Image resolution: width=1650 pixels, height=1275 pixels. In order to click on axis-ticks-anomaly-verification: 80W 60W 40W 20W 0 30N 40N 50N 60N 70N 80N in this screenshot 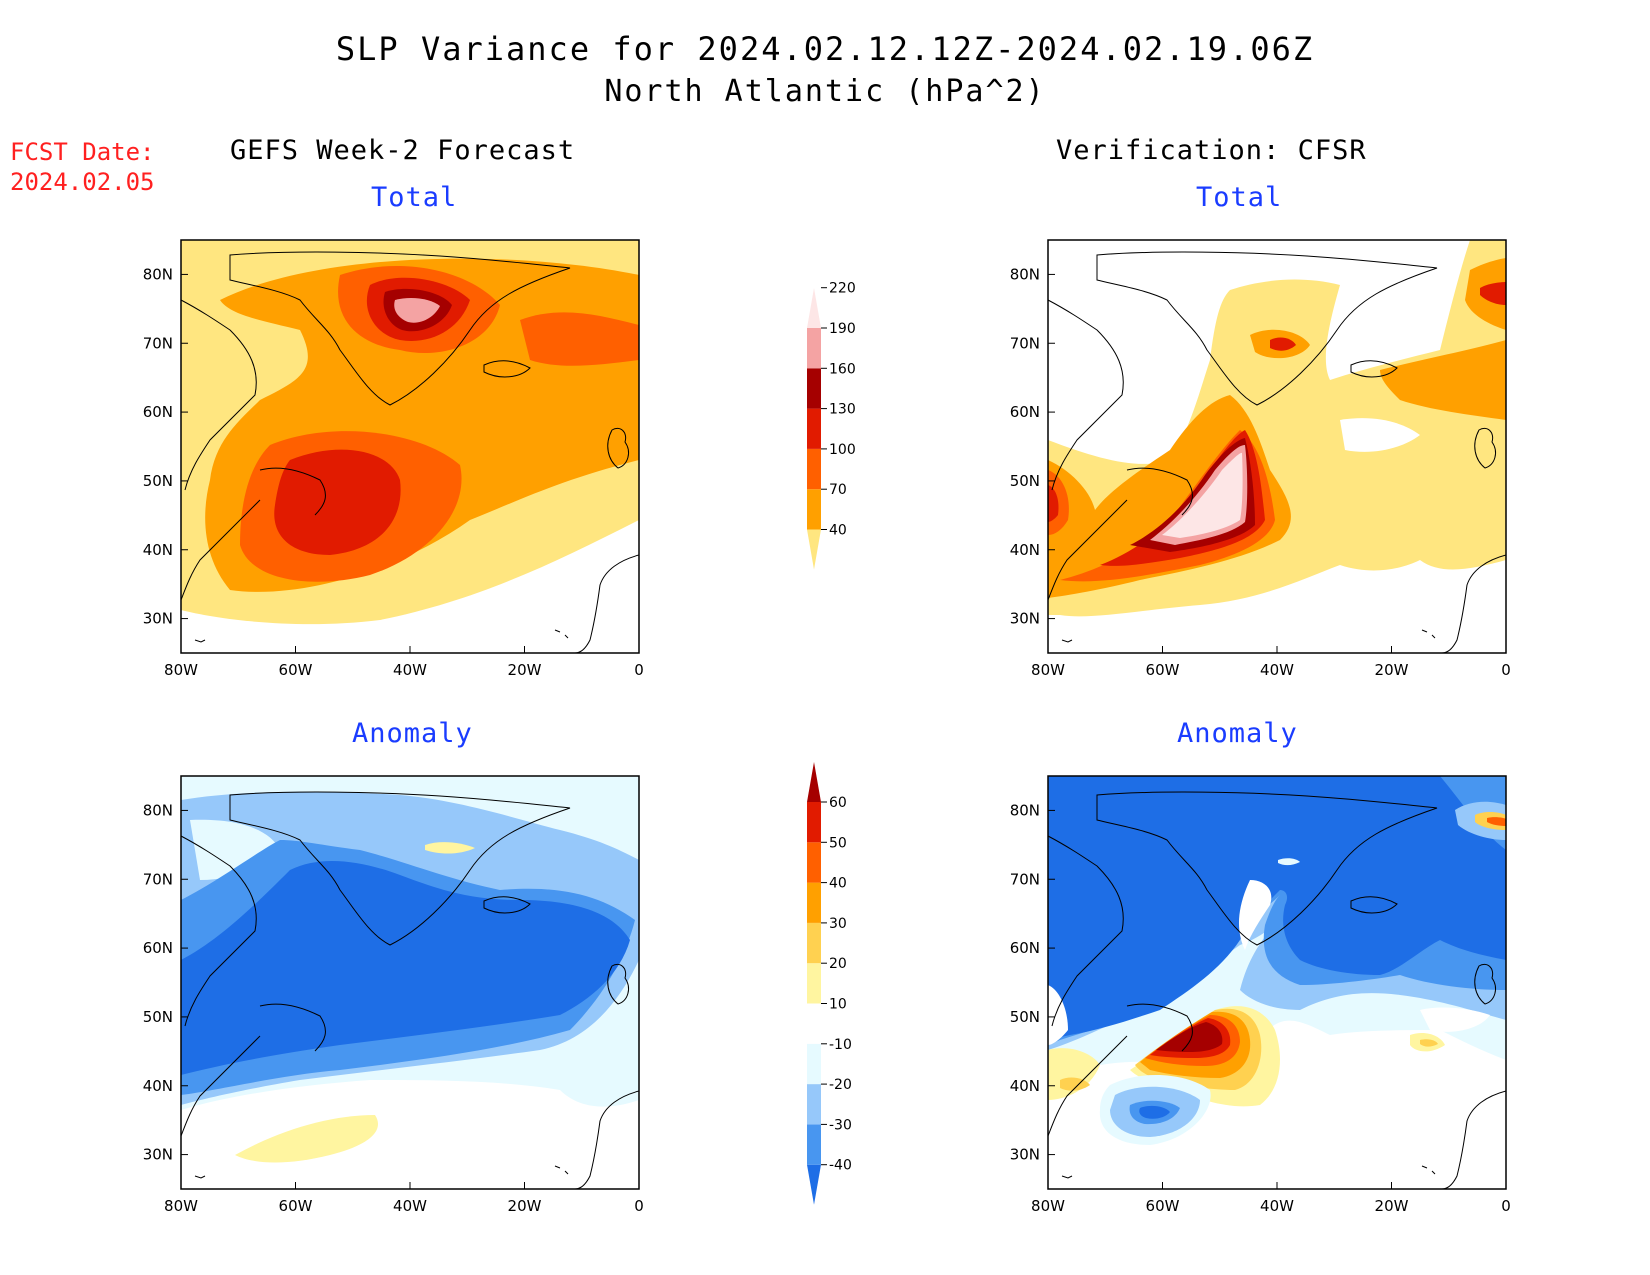, I will do `click(1260, 1008)`.